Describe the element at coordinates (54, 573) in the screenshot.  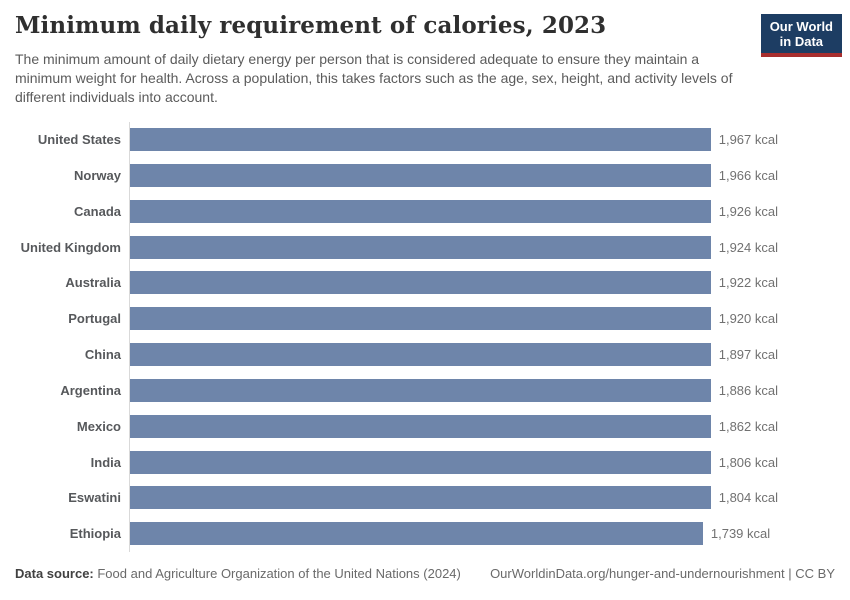
I see `data-source-label: Data source:` at that location.